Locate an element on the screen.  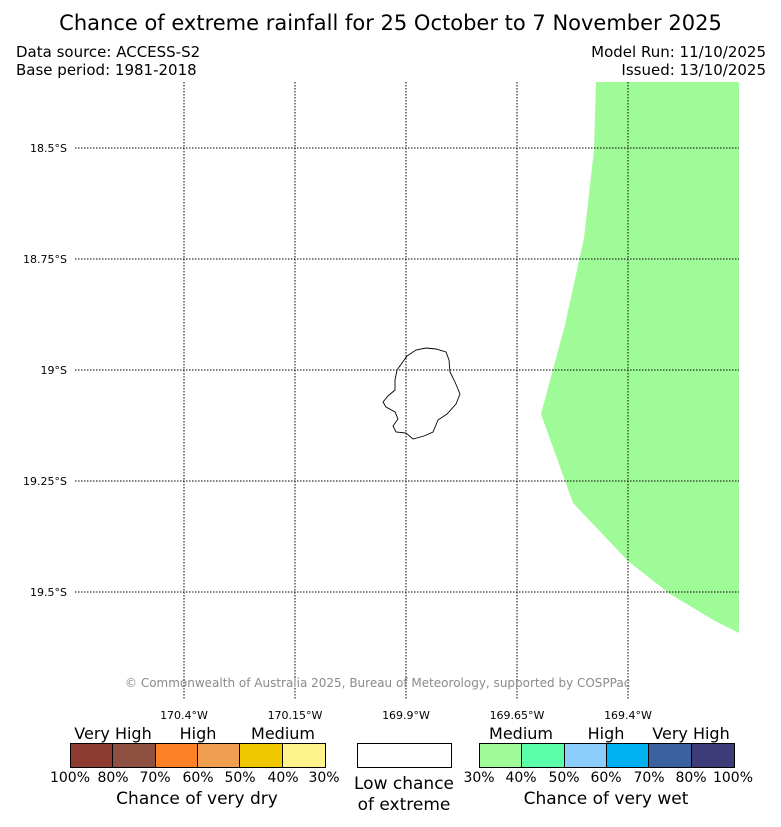
lon-label: 170.15°W is located at coordinates (295, 715).